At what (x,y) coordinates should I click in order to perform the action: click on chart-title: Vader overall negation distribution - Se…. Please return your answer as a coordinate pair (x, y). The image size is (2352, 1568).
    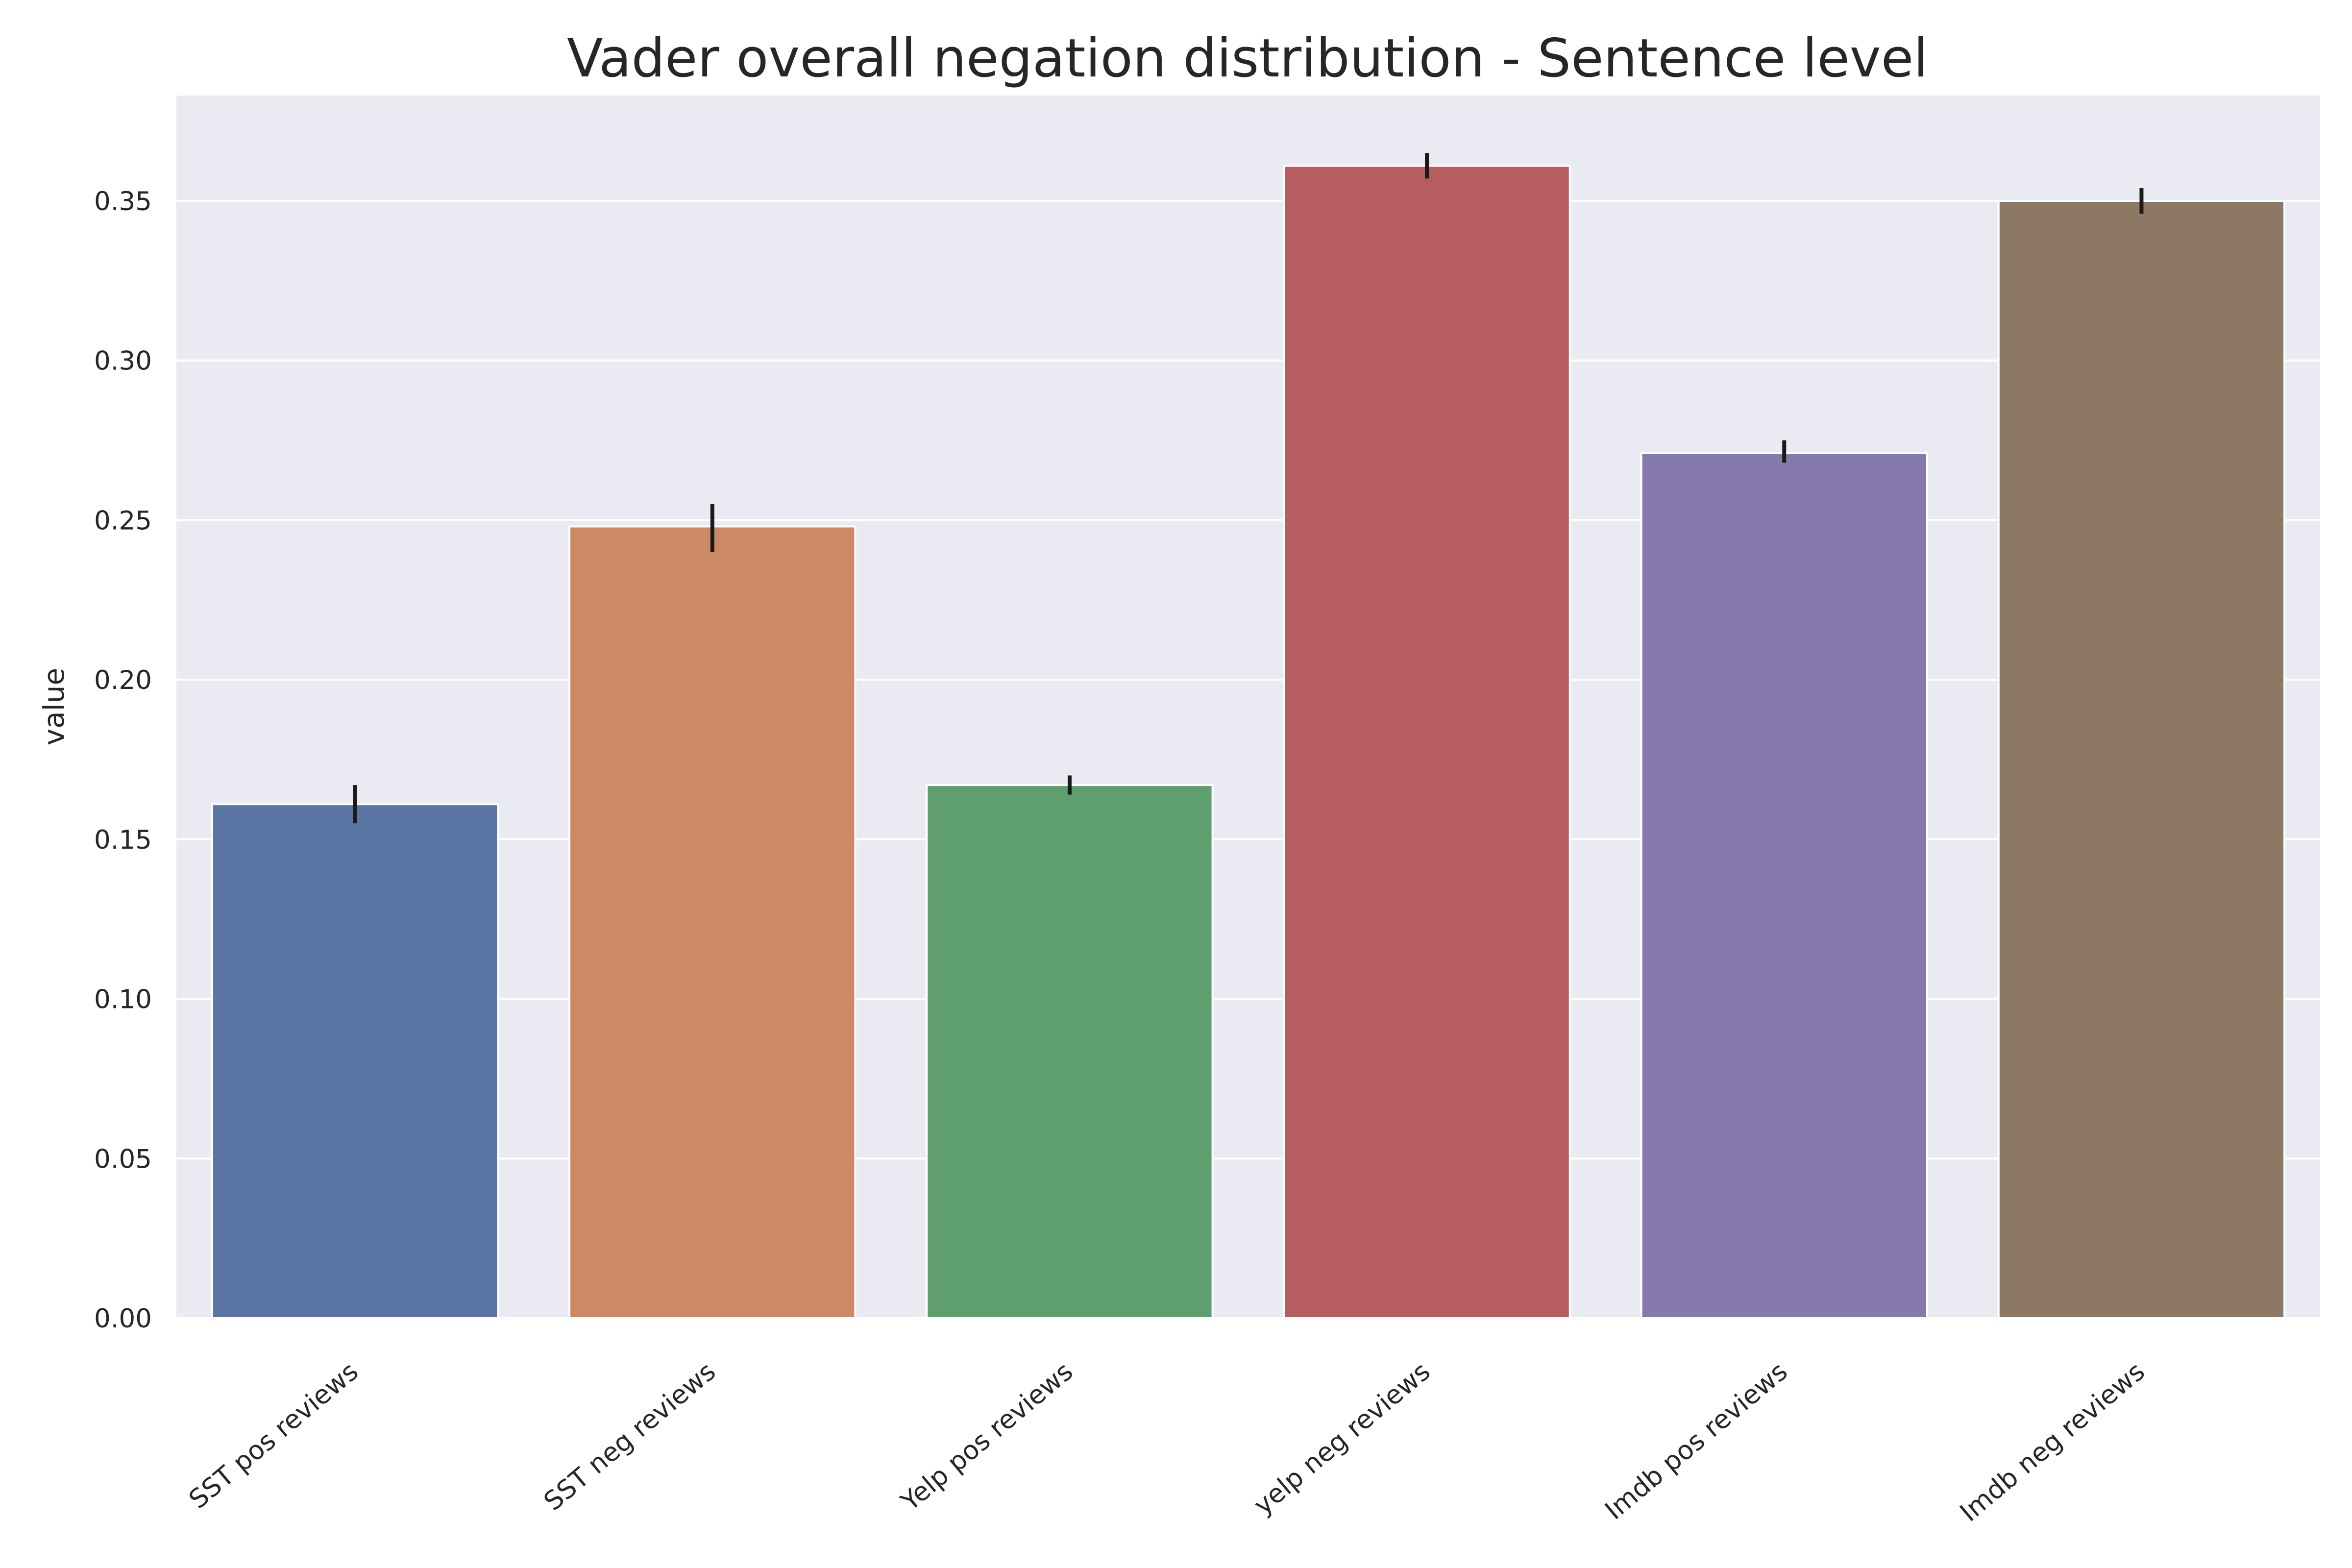
    Looking at the image, I should click on (1247, 58).